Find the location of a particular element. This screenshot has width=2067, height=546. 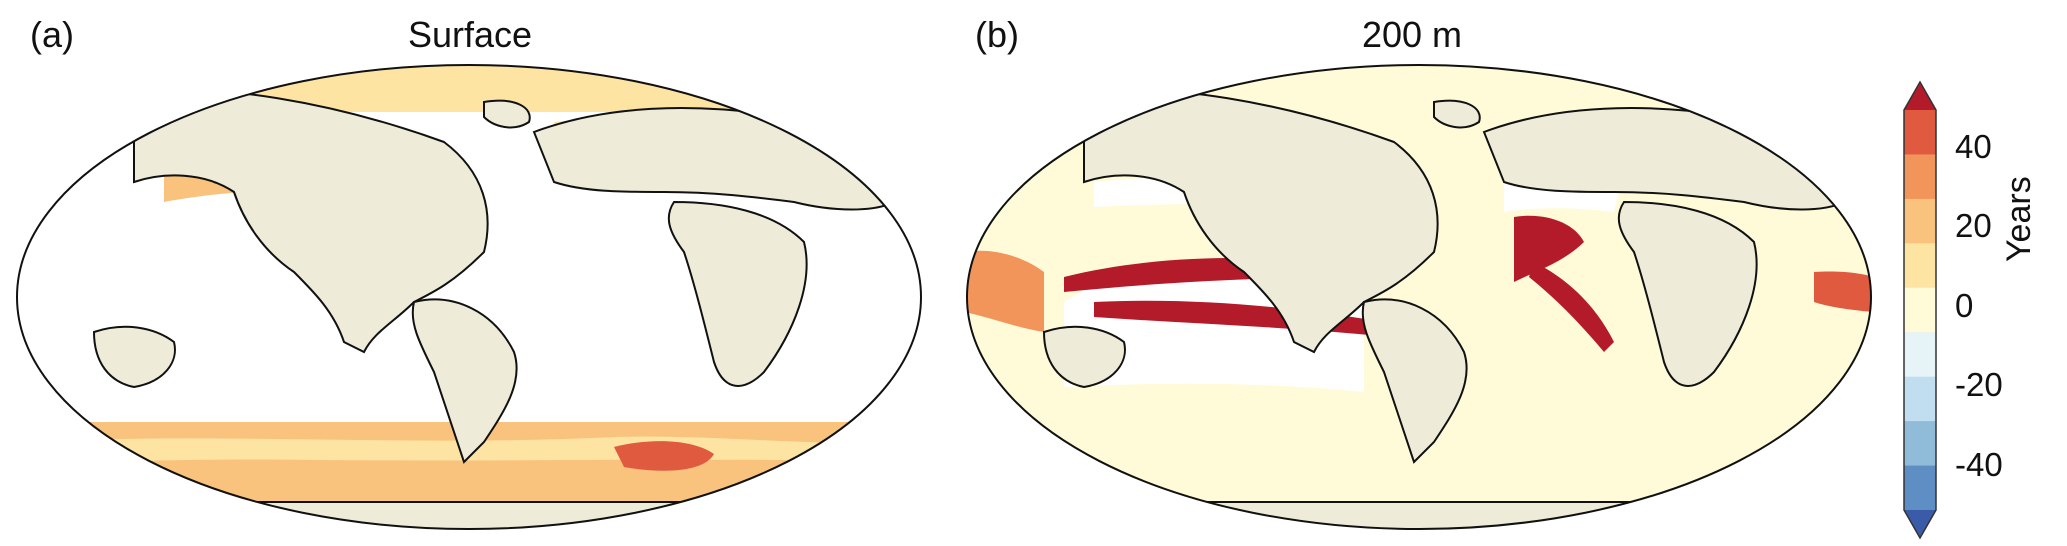

colorbar-label: Years is located at coordinates (2019, 219).